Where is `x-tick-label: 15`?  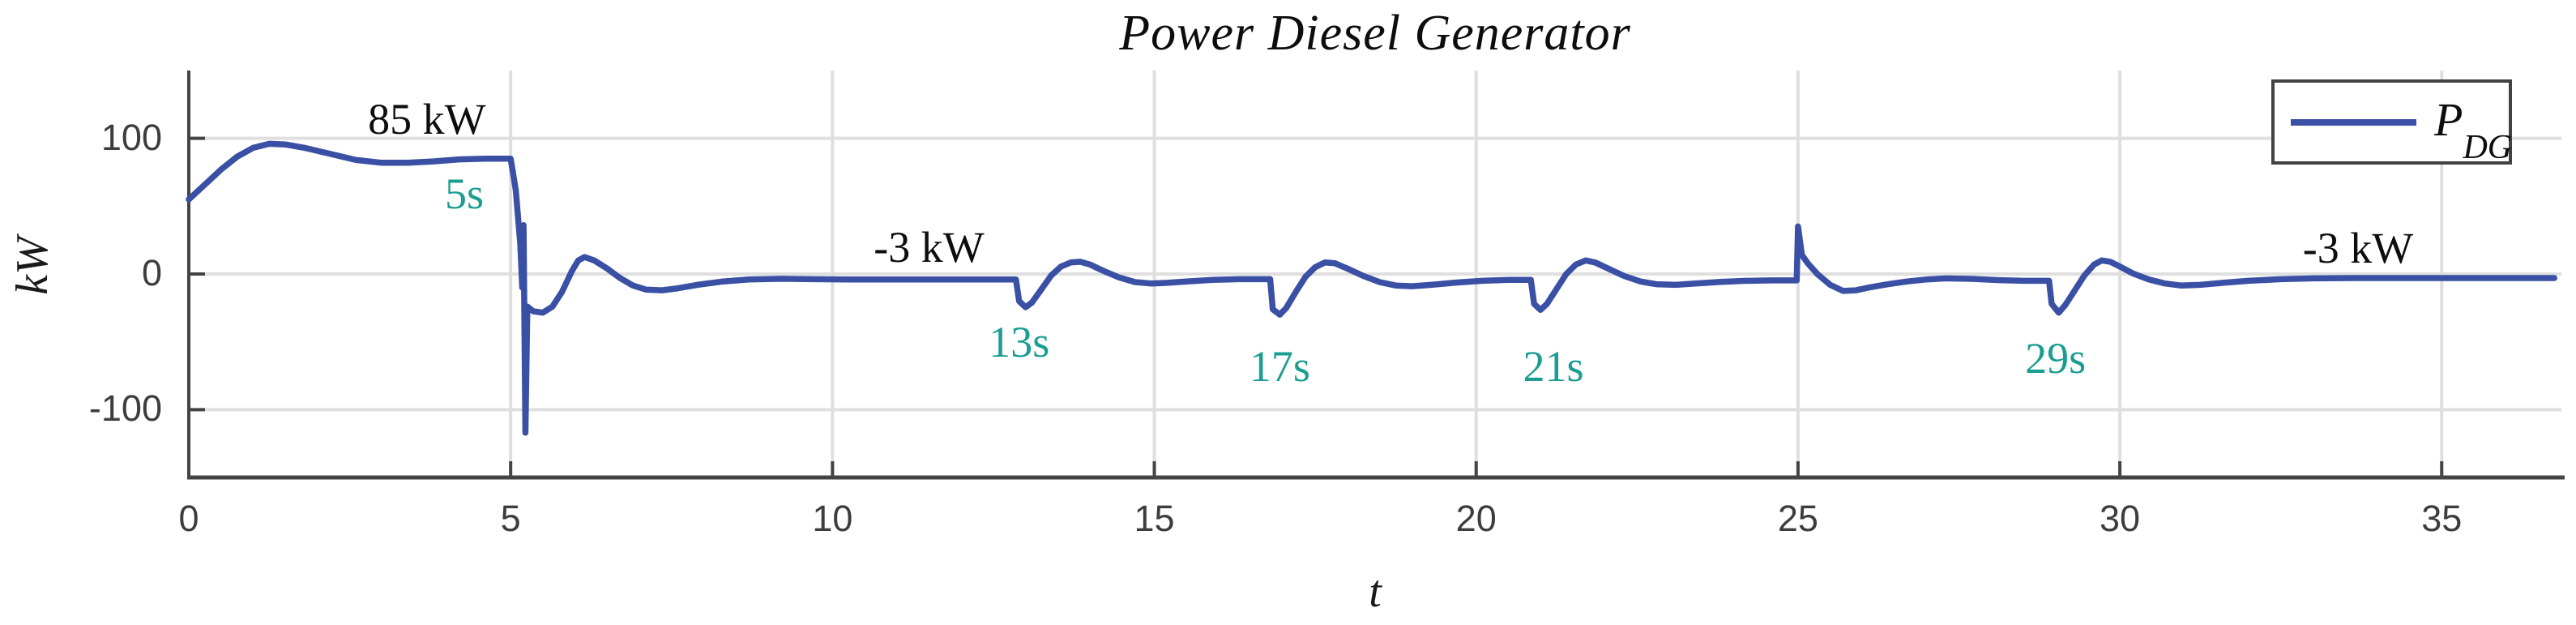
x-tick-label: 15 is located at coordinates (1154, 518).